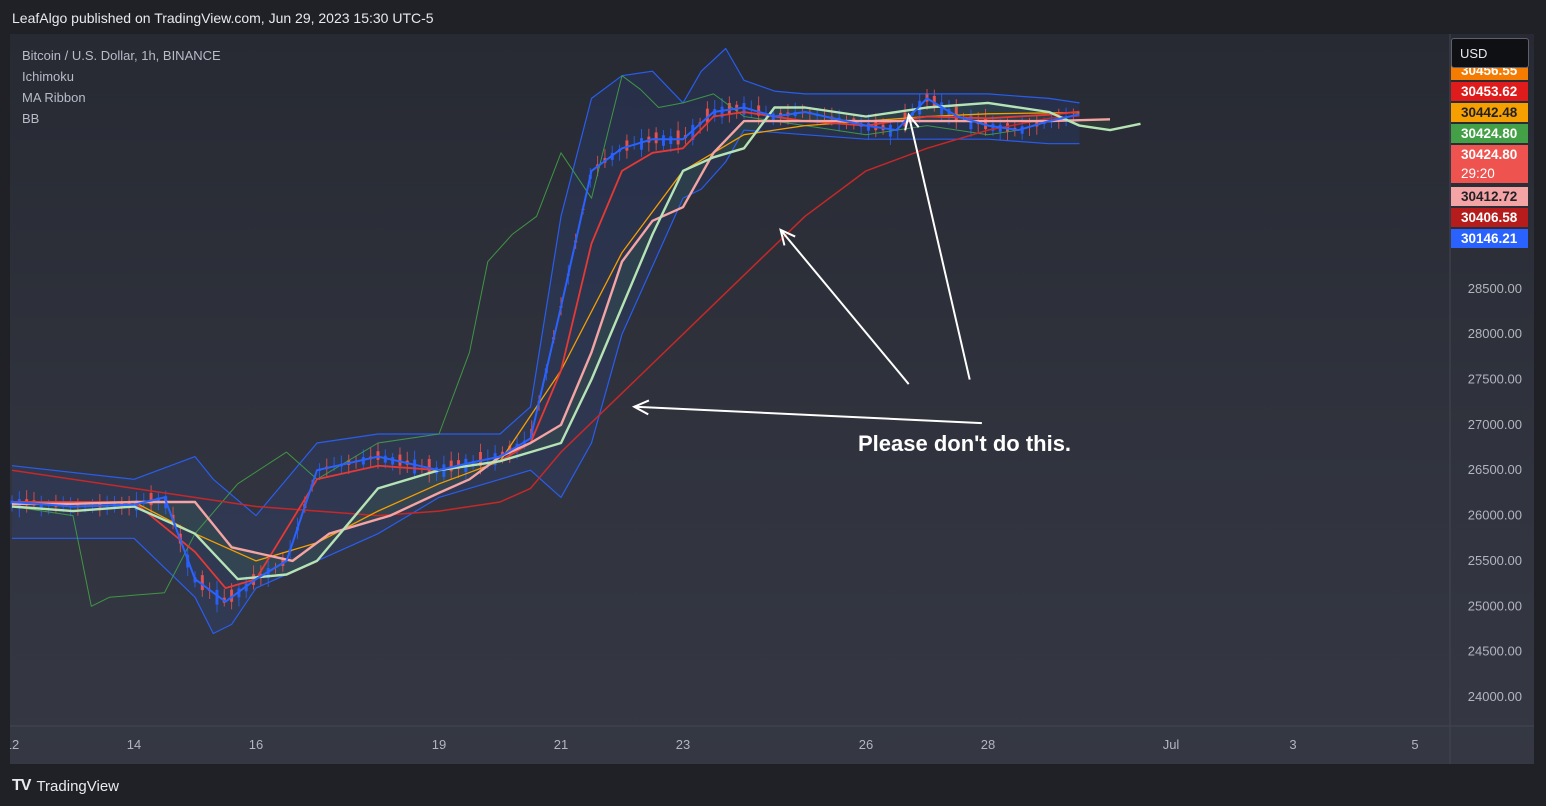  What do you see at coordinates (683, 744) in the screenshot?
I see `x-tick-label: 23` at bounding box center [683, 744].